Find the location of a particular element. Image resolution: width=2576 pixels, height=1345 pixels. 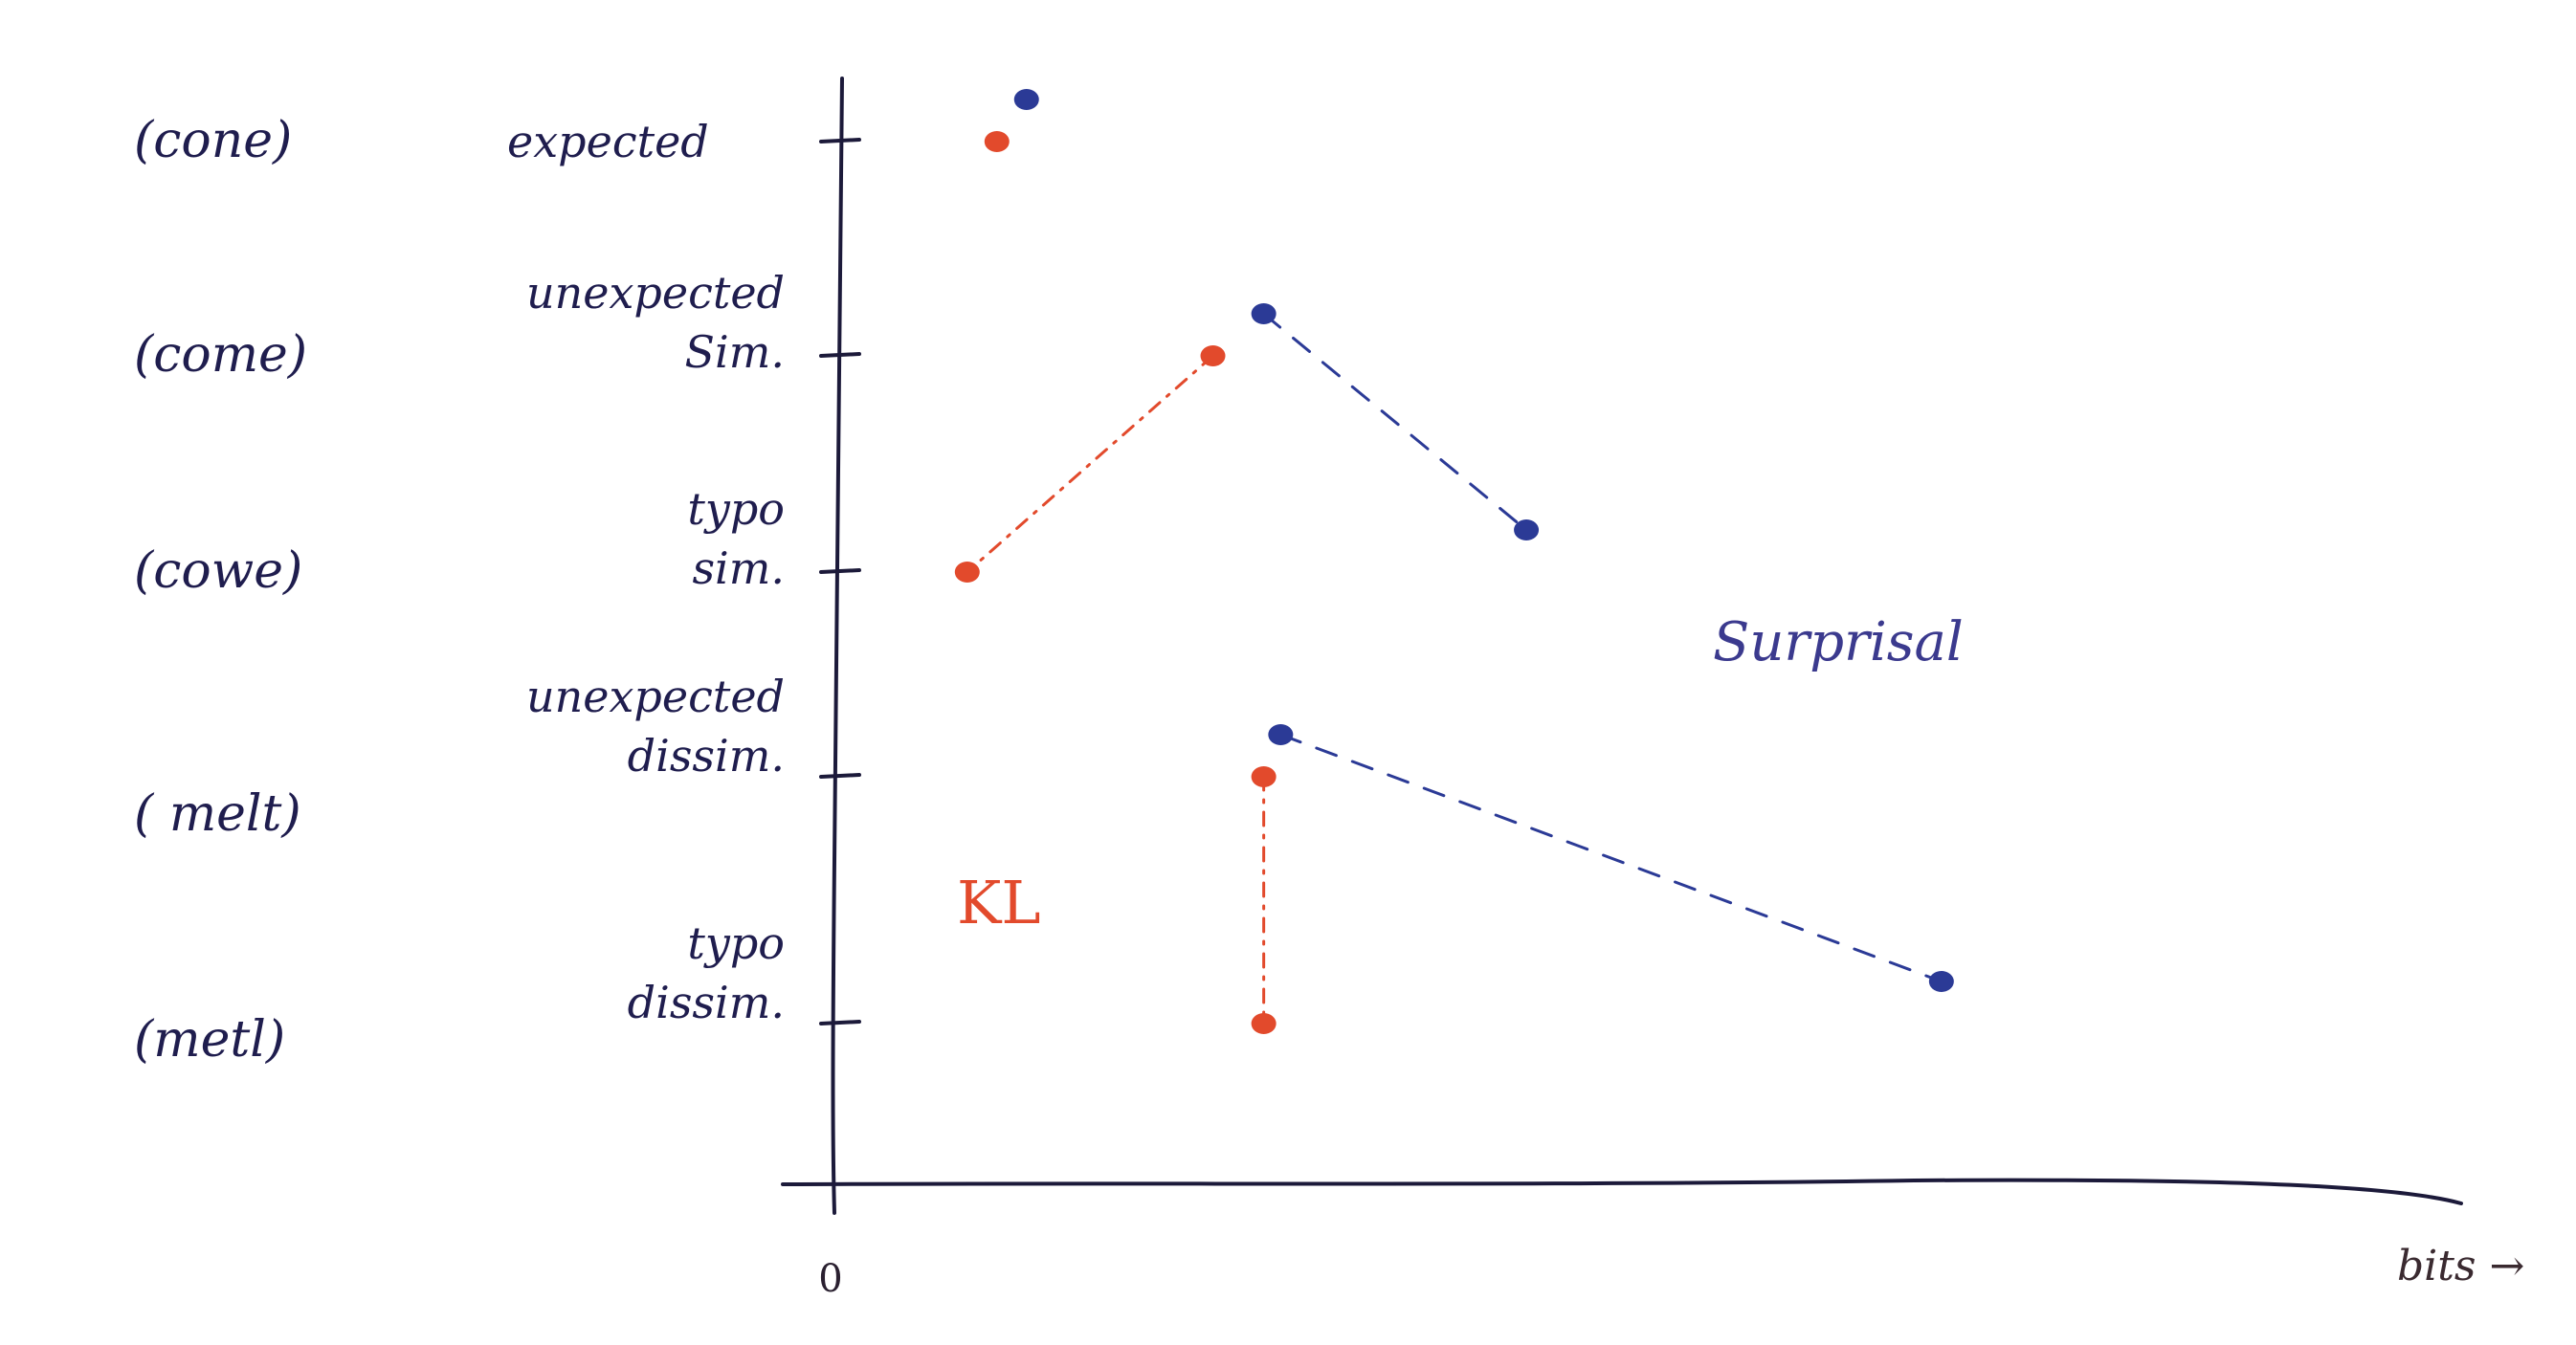

connector-kl is located at coordinates (1090, 464).